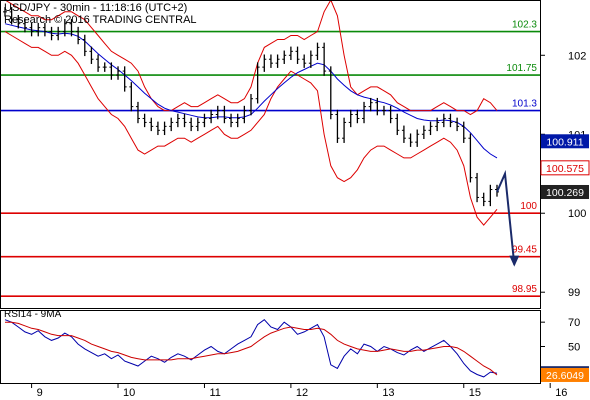 This screenshot has width=590, height=400. What do you see at coordinates (521, 68) in the screenshot?
I see `level-label: 101.75` at bounding box center [521, 68].